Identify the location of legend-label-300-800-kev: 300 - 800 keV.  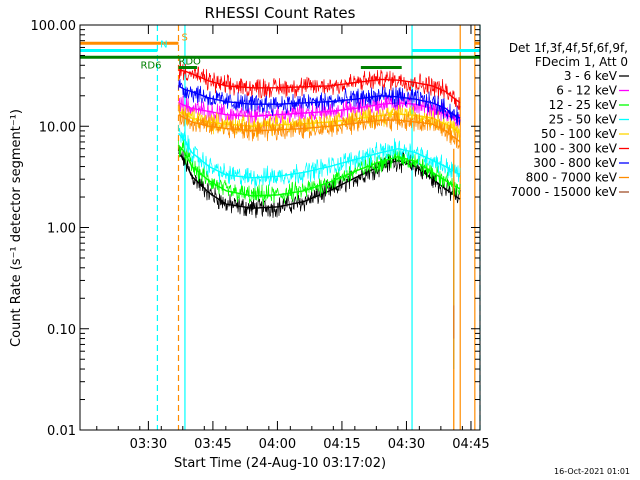
(575, 163).